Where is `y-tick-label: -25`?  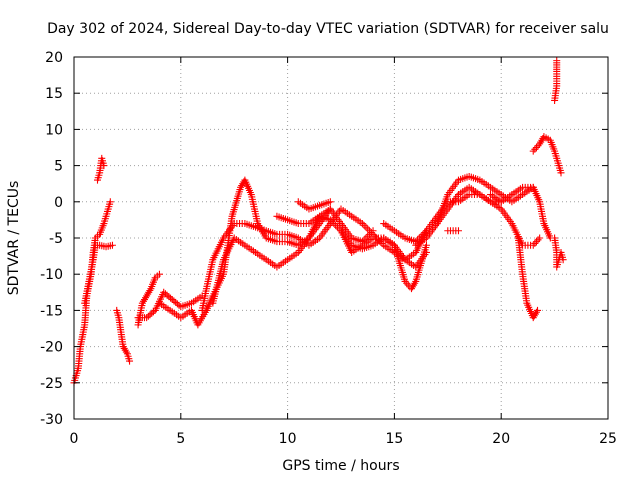
y-tick-label: -25 is located at coordinates (51, 384).